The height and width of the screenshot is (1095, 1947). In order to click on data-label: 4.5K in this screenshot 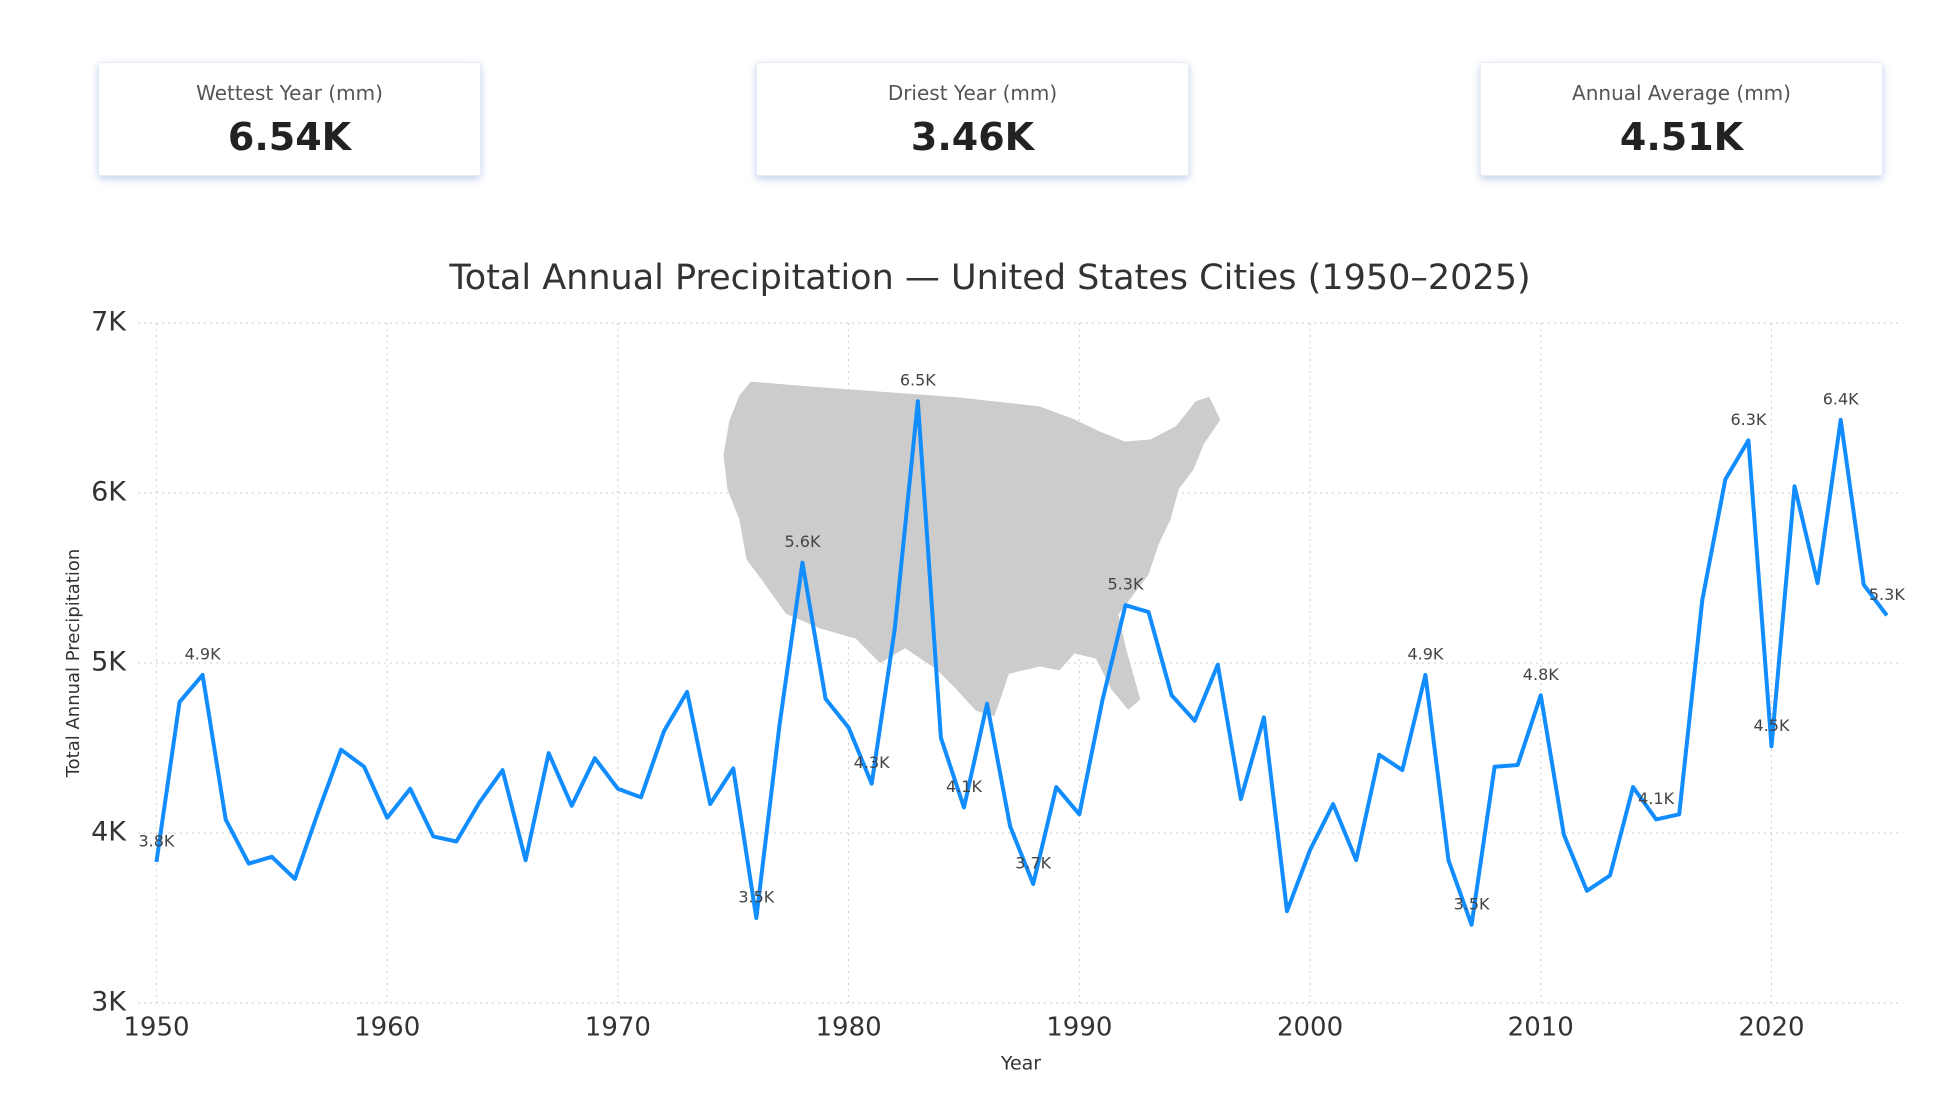, I will do `click(1772, 725)`.